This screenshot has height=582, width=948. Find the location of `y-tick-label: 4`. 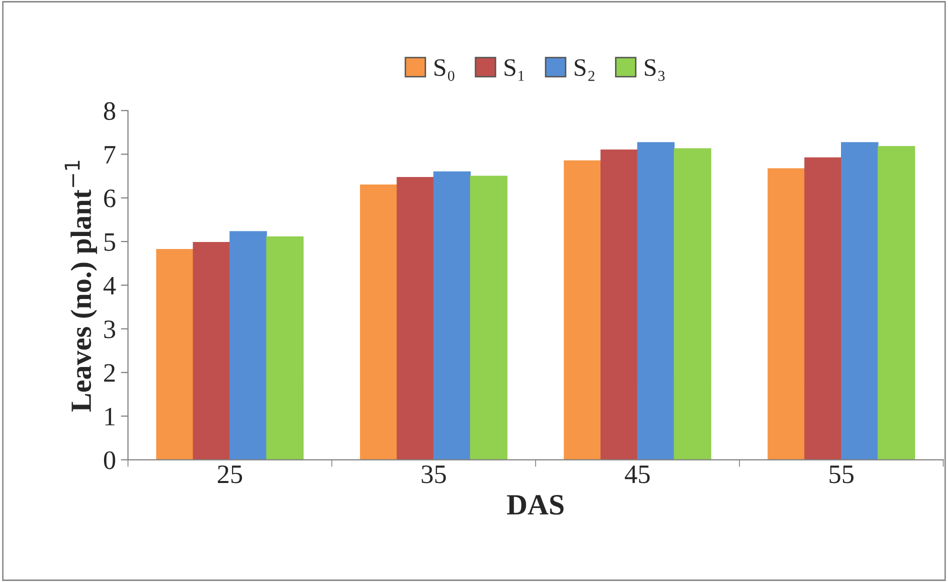

y-tick-label: 4 is located at coordinates (109, 285).